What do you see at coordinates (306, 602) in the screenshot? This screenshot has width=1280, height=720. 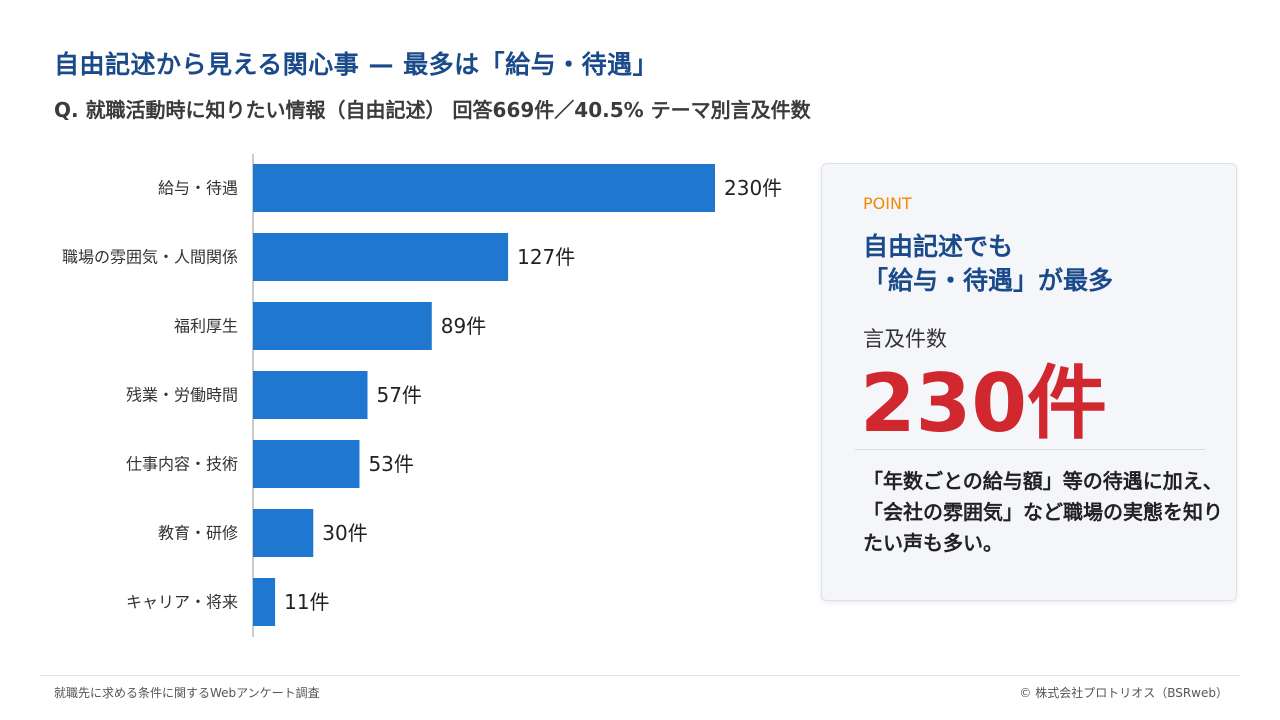 I see `value-label-6: 11件` at bounding box center [306, 602].